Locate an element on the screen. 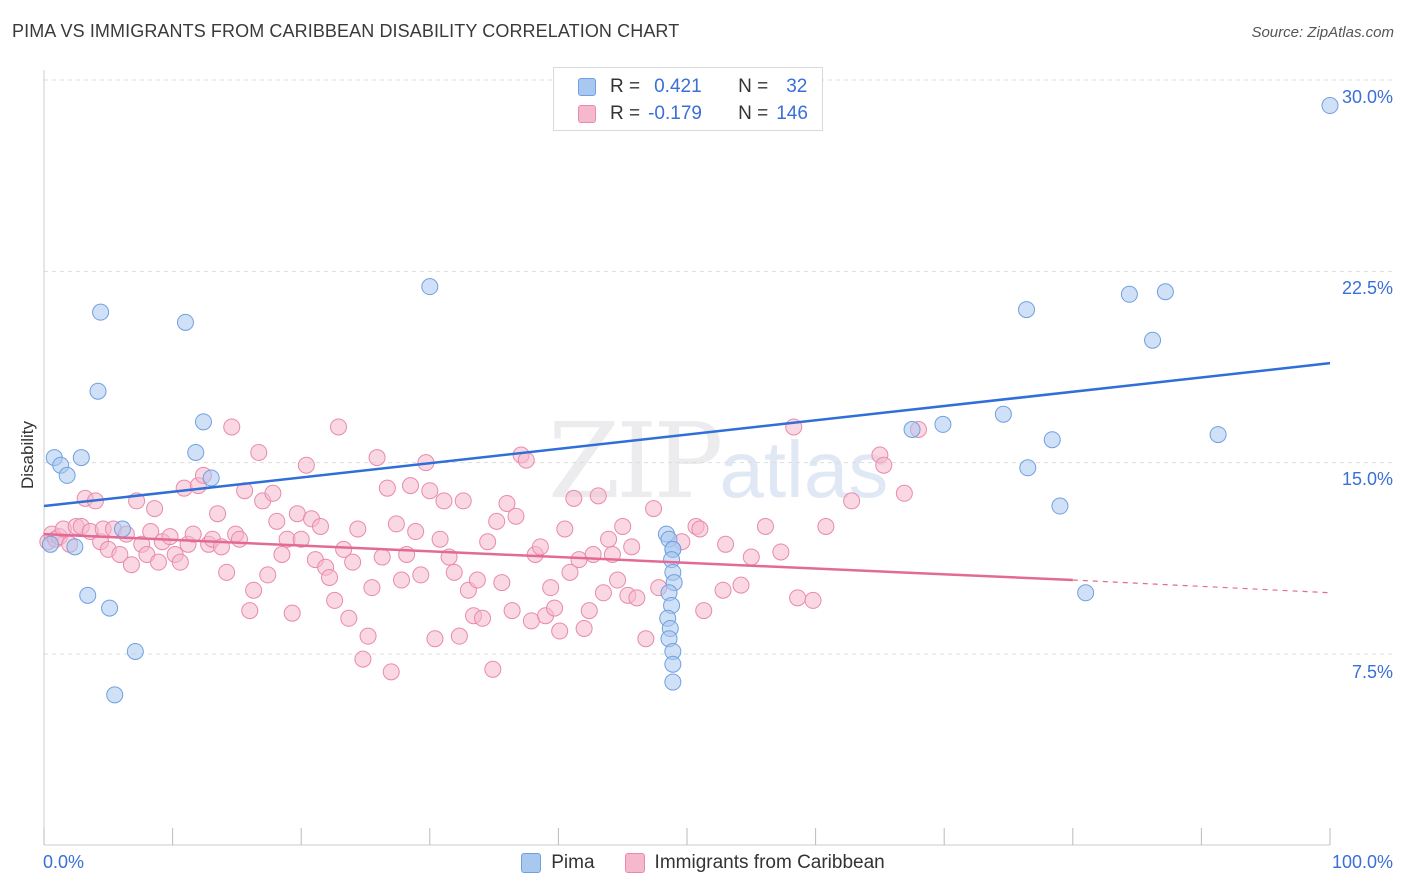 This screenshot has width=1406, height=892. pima-r-label: R = is located at coordinates (625, 86).